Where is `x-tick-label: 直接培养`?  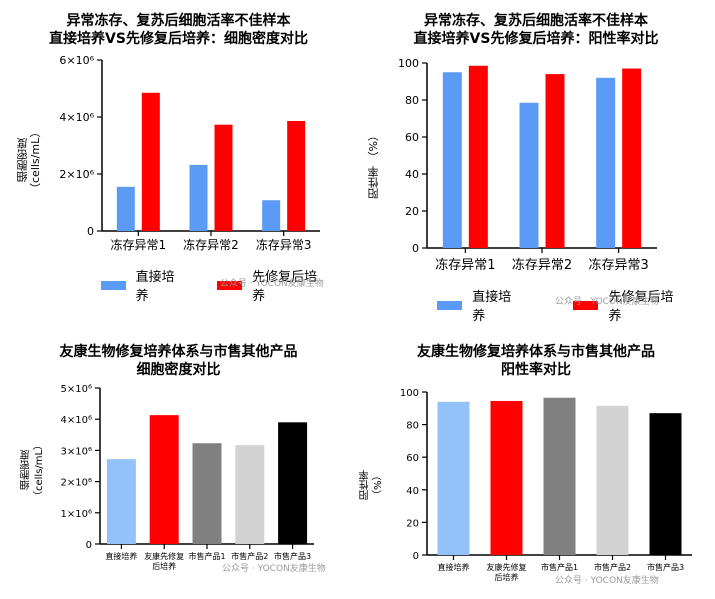 x-tick-label: 直接培养 is located at coordinates (121, 556).